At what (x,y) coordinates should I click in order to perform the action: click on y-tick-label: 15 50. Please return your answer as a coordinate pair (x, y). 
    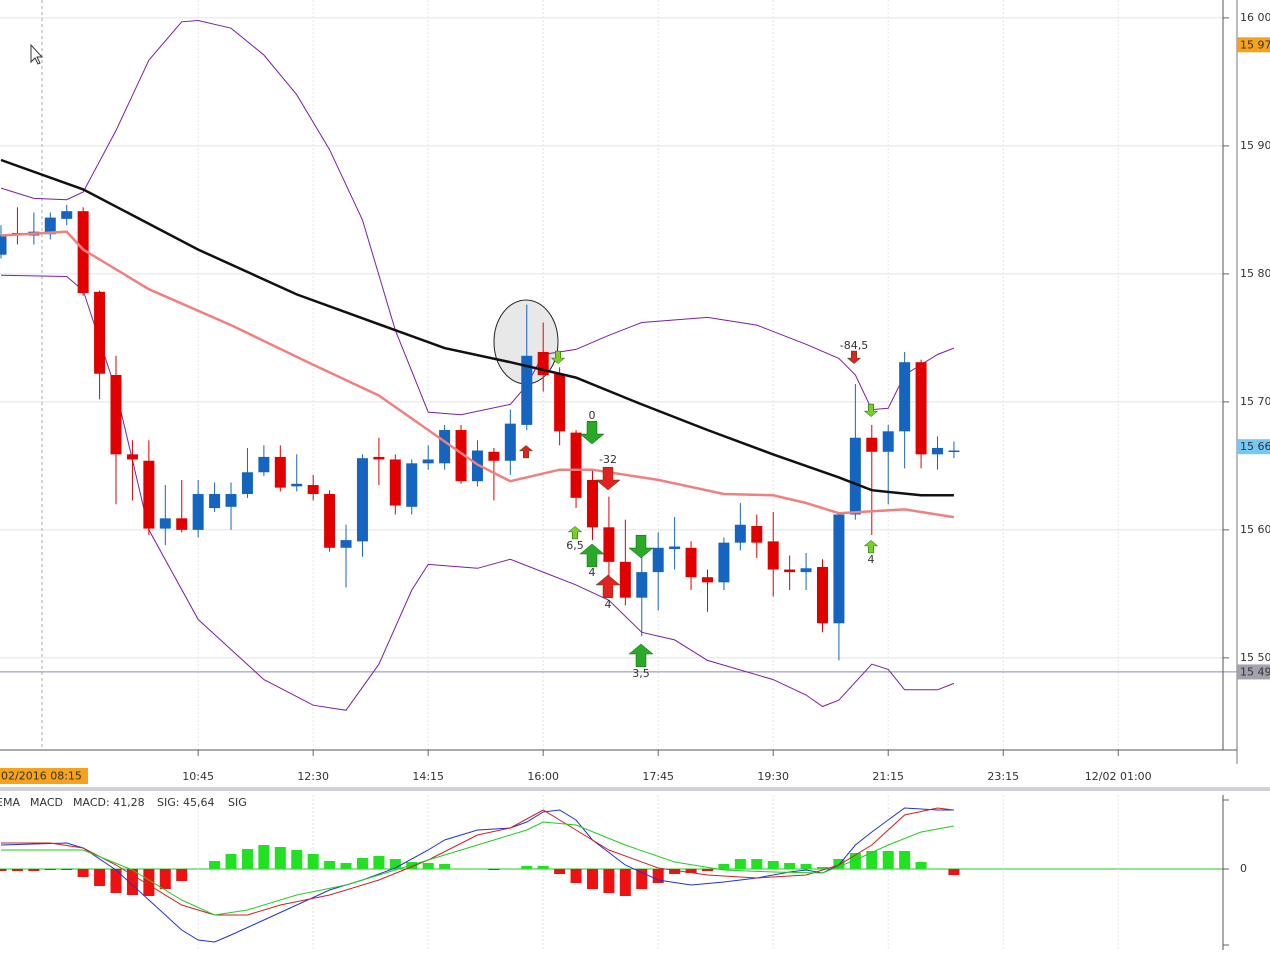
    Looking at the image, I should click on (1255, 657).